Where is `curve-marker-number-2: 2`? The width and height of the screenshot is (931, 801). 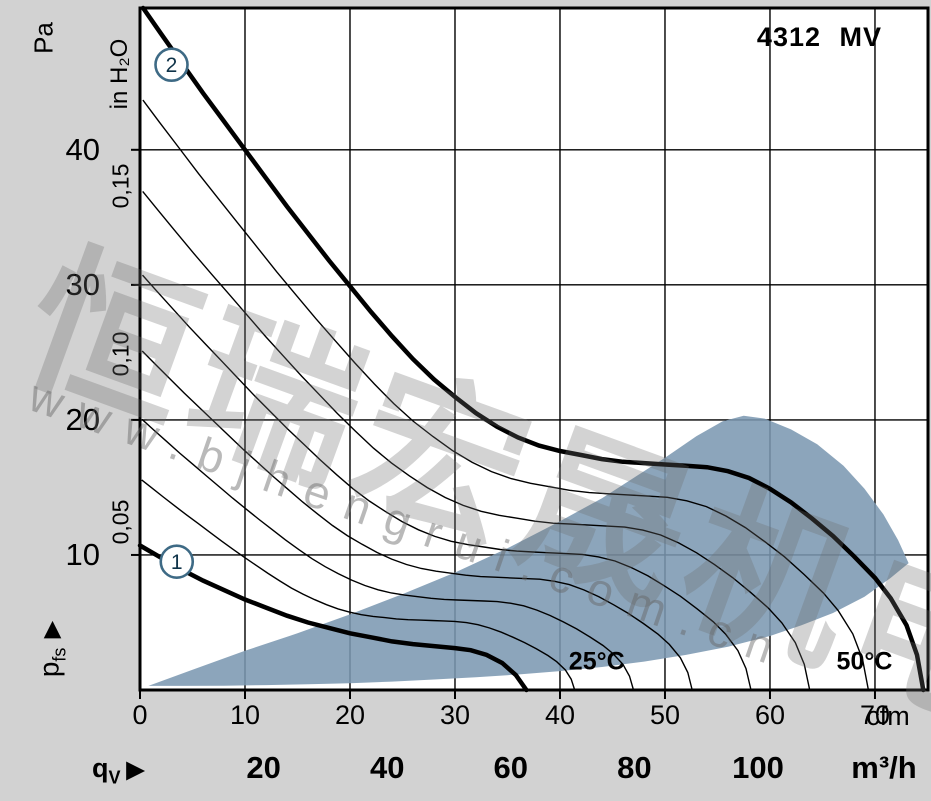 curve-marker-number-2: 2 is located at coordinates (172, 65).